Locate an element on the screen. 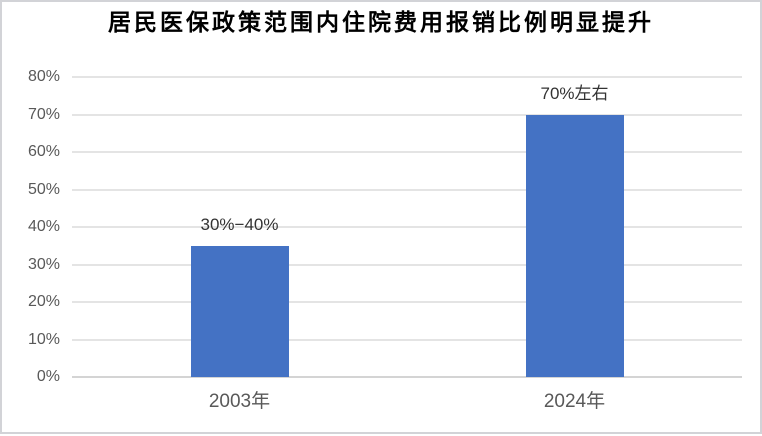 This screenshot has height=436, width=762. y-tick-label: 10% is located at coordinates (43, 339).